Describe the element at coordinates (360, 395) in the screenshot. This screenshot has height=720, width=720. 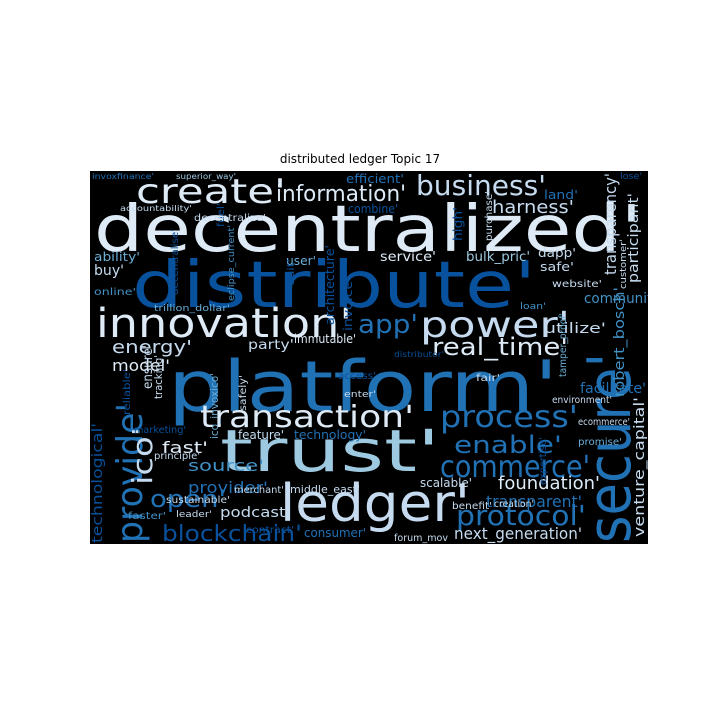
I see `word-enter: enter'` at that location.